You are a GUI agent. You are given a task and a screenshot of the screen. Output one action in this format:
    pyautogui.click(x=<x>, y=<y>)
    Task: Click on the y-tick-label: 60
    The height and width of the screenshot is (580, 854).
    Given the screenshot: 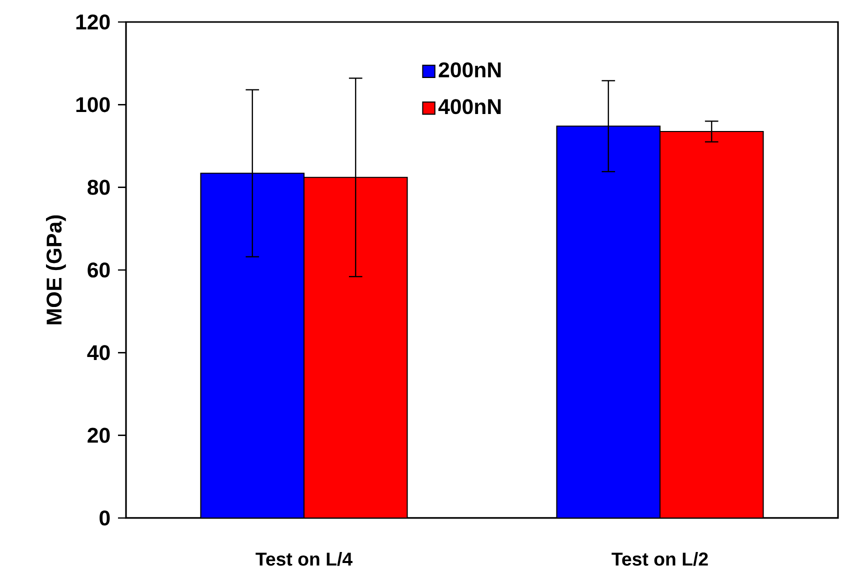 What is the action you would take?
    pyautogui.click(x=99, y=270)
    